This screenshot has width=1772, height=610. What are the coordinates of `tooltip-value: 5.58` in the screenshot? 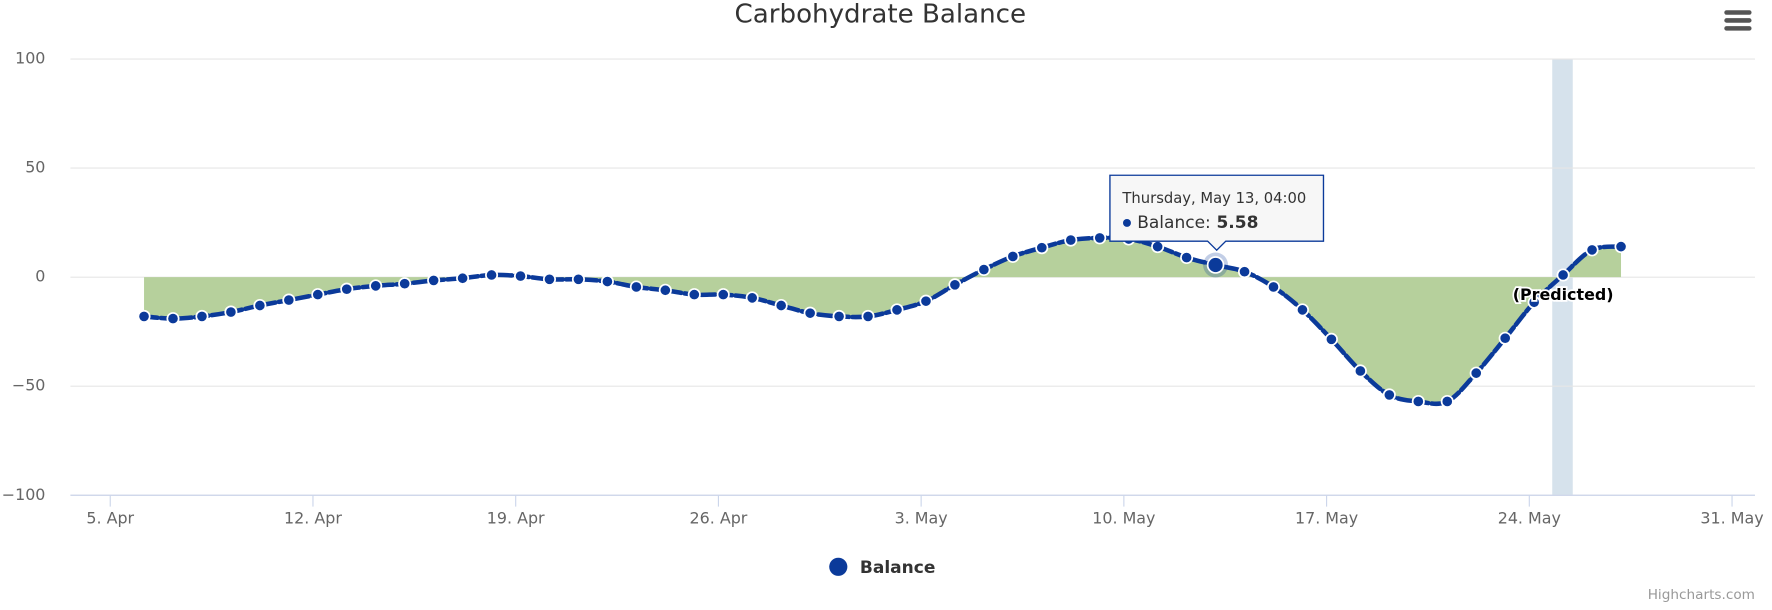 It's located at (1237, 223).